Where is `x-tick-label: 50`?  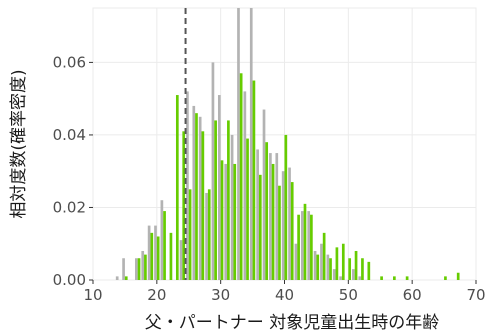 x-tick-label: 50 is located at coordinates (348, 295).